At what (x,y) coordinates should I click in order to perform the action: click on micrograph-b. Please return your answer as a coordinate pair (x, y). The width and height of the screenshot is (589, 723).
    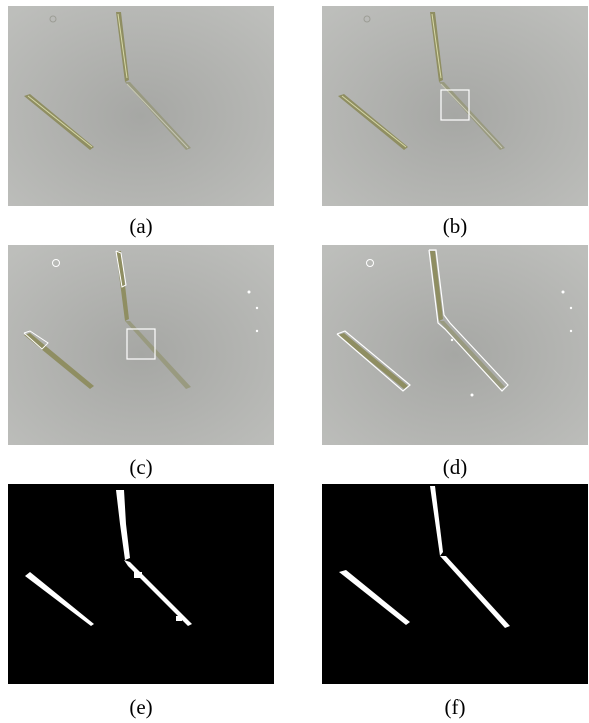
    Looking at the image, I should click on (455, 106).